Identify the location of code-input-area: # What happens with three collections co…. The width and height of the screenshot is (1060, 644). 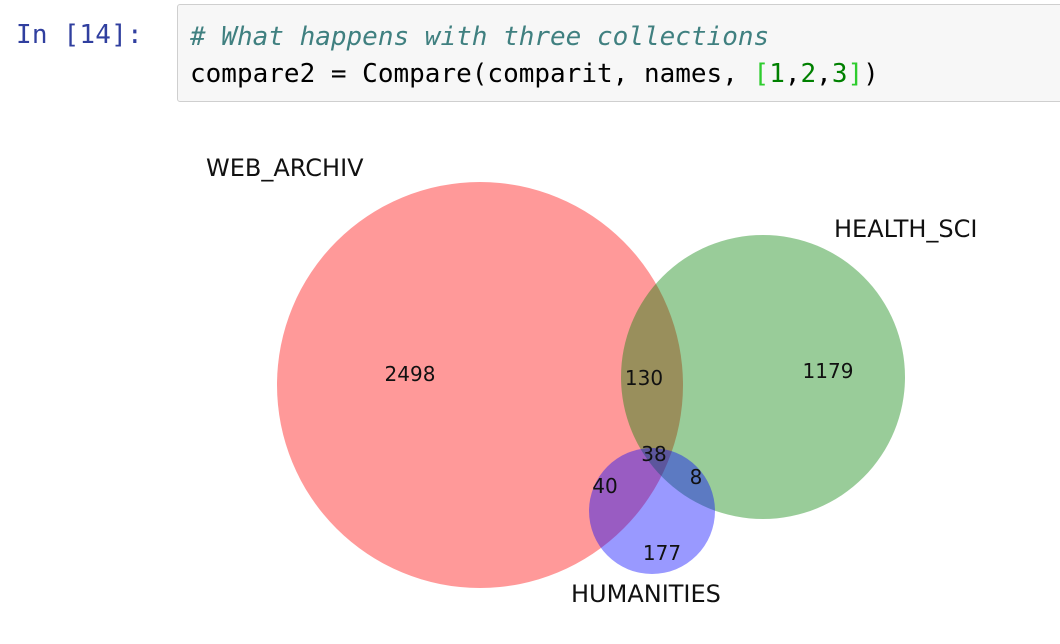
(618, 53).